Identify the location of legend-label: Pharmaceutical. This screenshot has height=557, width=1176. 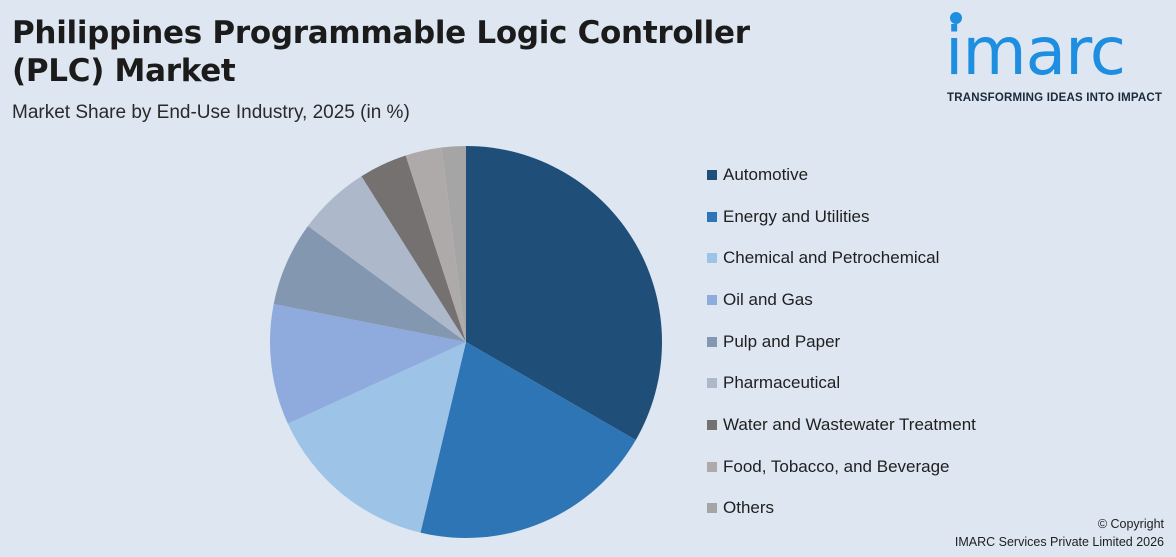
(782, 383).